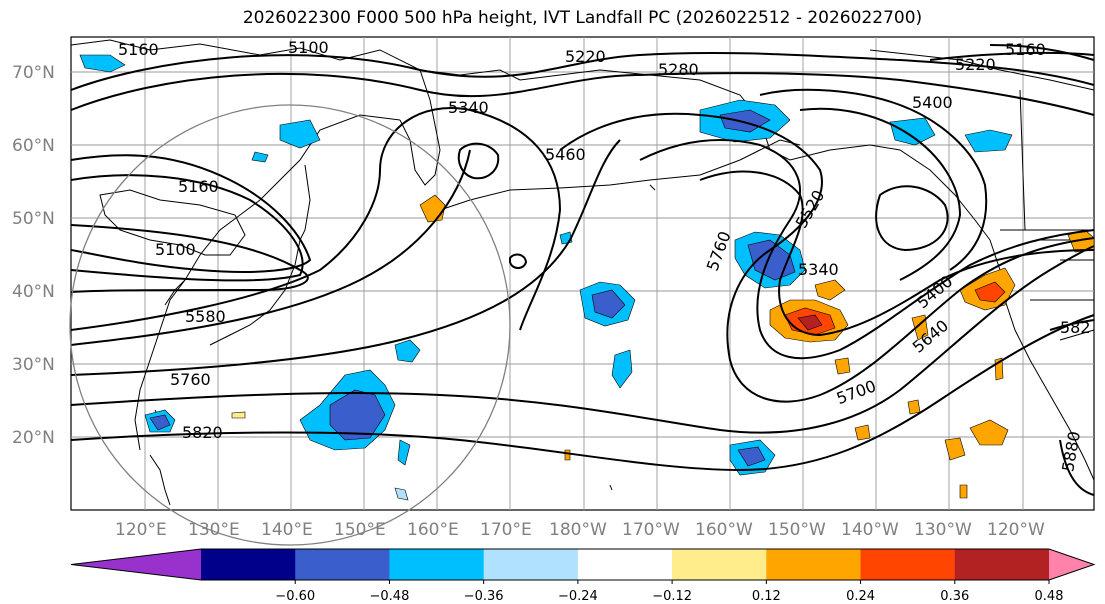  Describe the element at coordinates (860, 596) in the screenshot. I see `colorbar-tick-label: 0.24` at that location.